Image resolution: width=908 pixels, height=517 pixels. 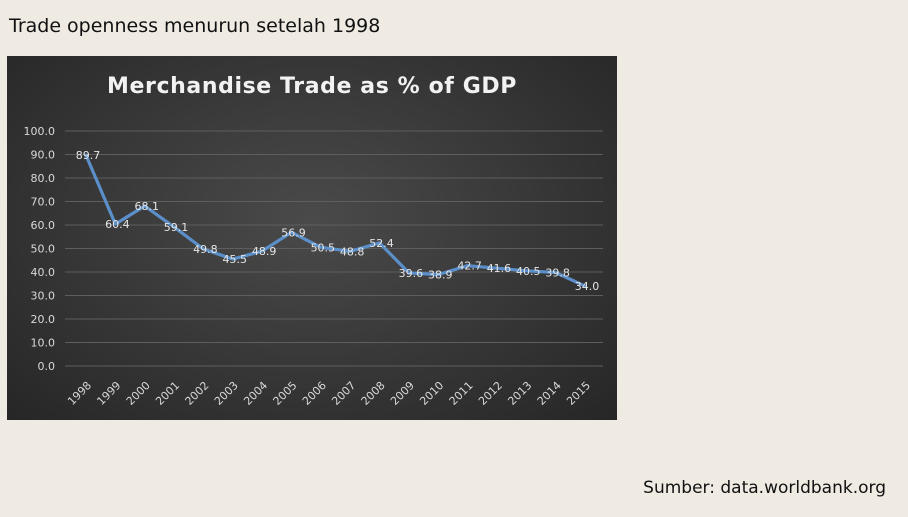 I want to click on data-label: 39.6, so click(x=411, y=273).